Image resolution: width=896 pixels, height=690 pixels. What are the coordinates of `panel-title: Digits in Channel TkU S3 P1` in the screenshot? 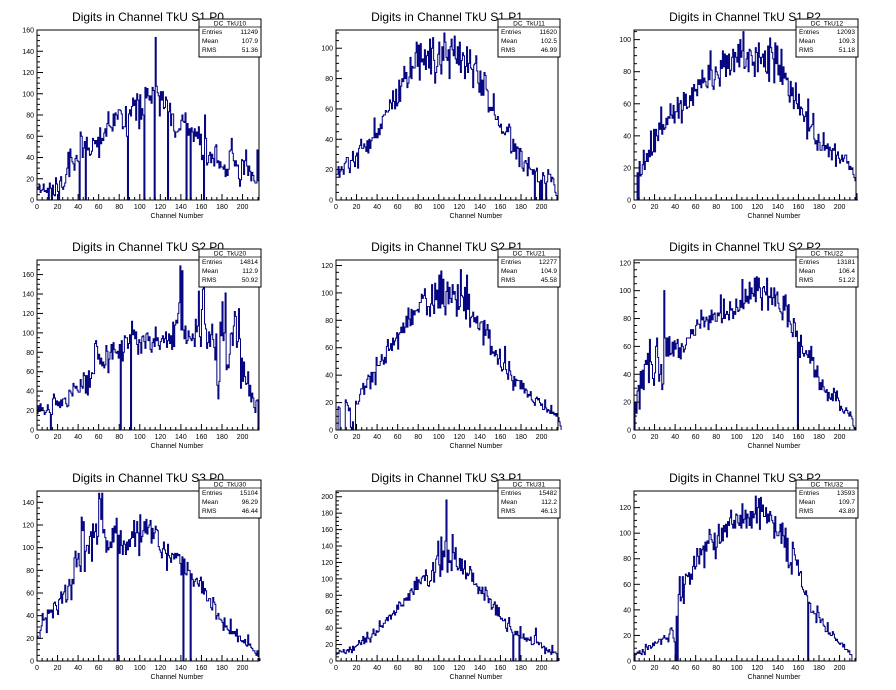 It's located at (447, 478).